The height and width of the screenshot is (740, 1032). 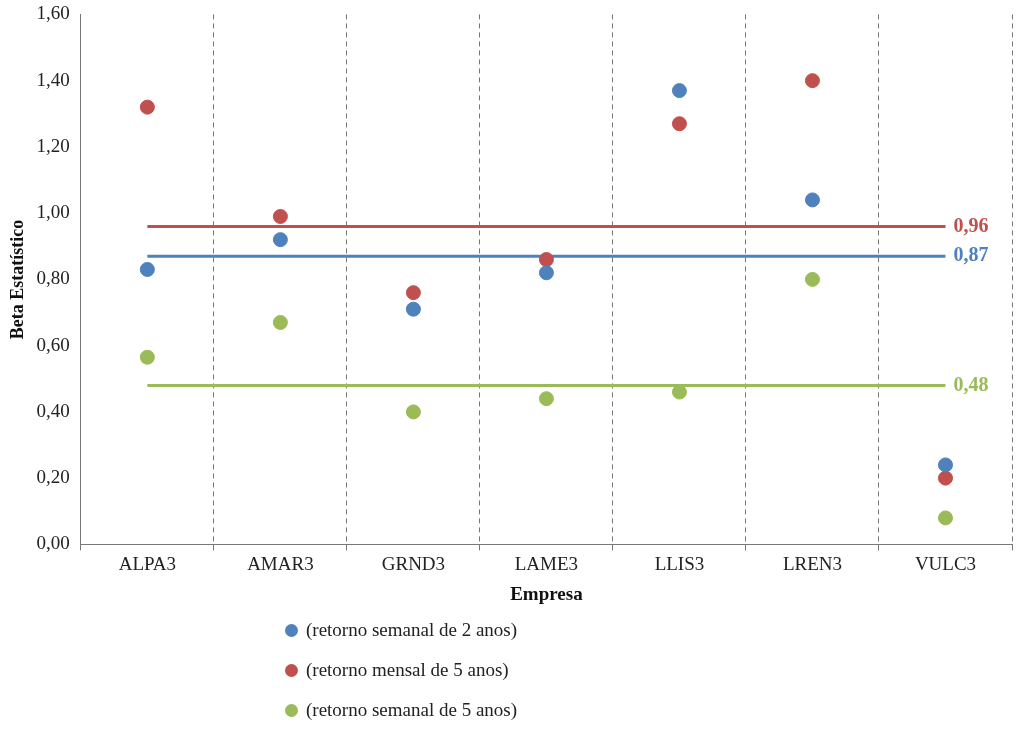 I want to click on x-axis-title: Empresa, so click(x=547, y=593).